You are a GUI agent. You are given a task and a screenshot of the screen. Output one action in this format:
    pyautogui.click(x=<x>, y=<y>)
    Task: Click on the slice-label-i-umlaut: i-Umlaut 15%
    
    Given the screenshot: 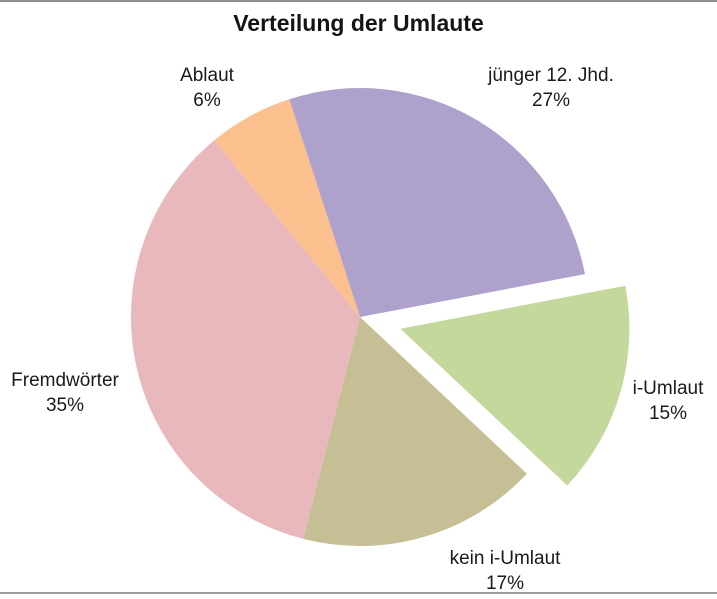 What is the action you would take?
    pyautogui.click(x=668, y=401)
    